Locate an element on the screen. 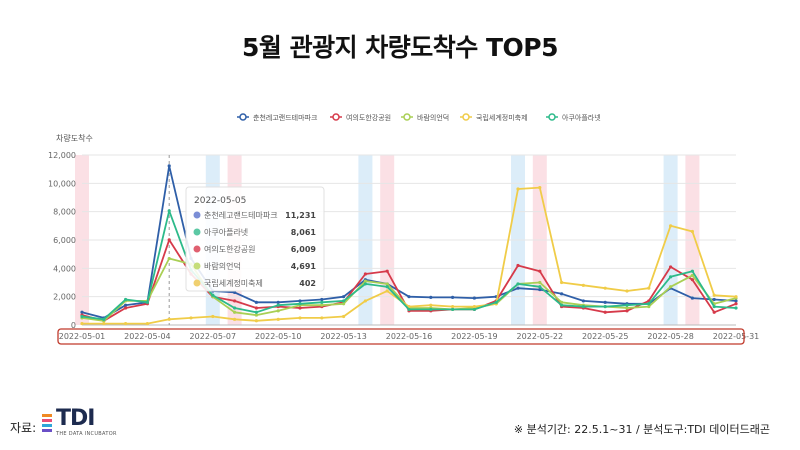  analysis-note: ※ 분석기간: 22.5.1~31 / 분석도구:TDI 데이터드래곤 is located at coordinates (641, 429).